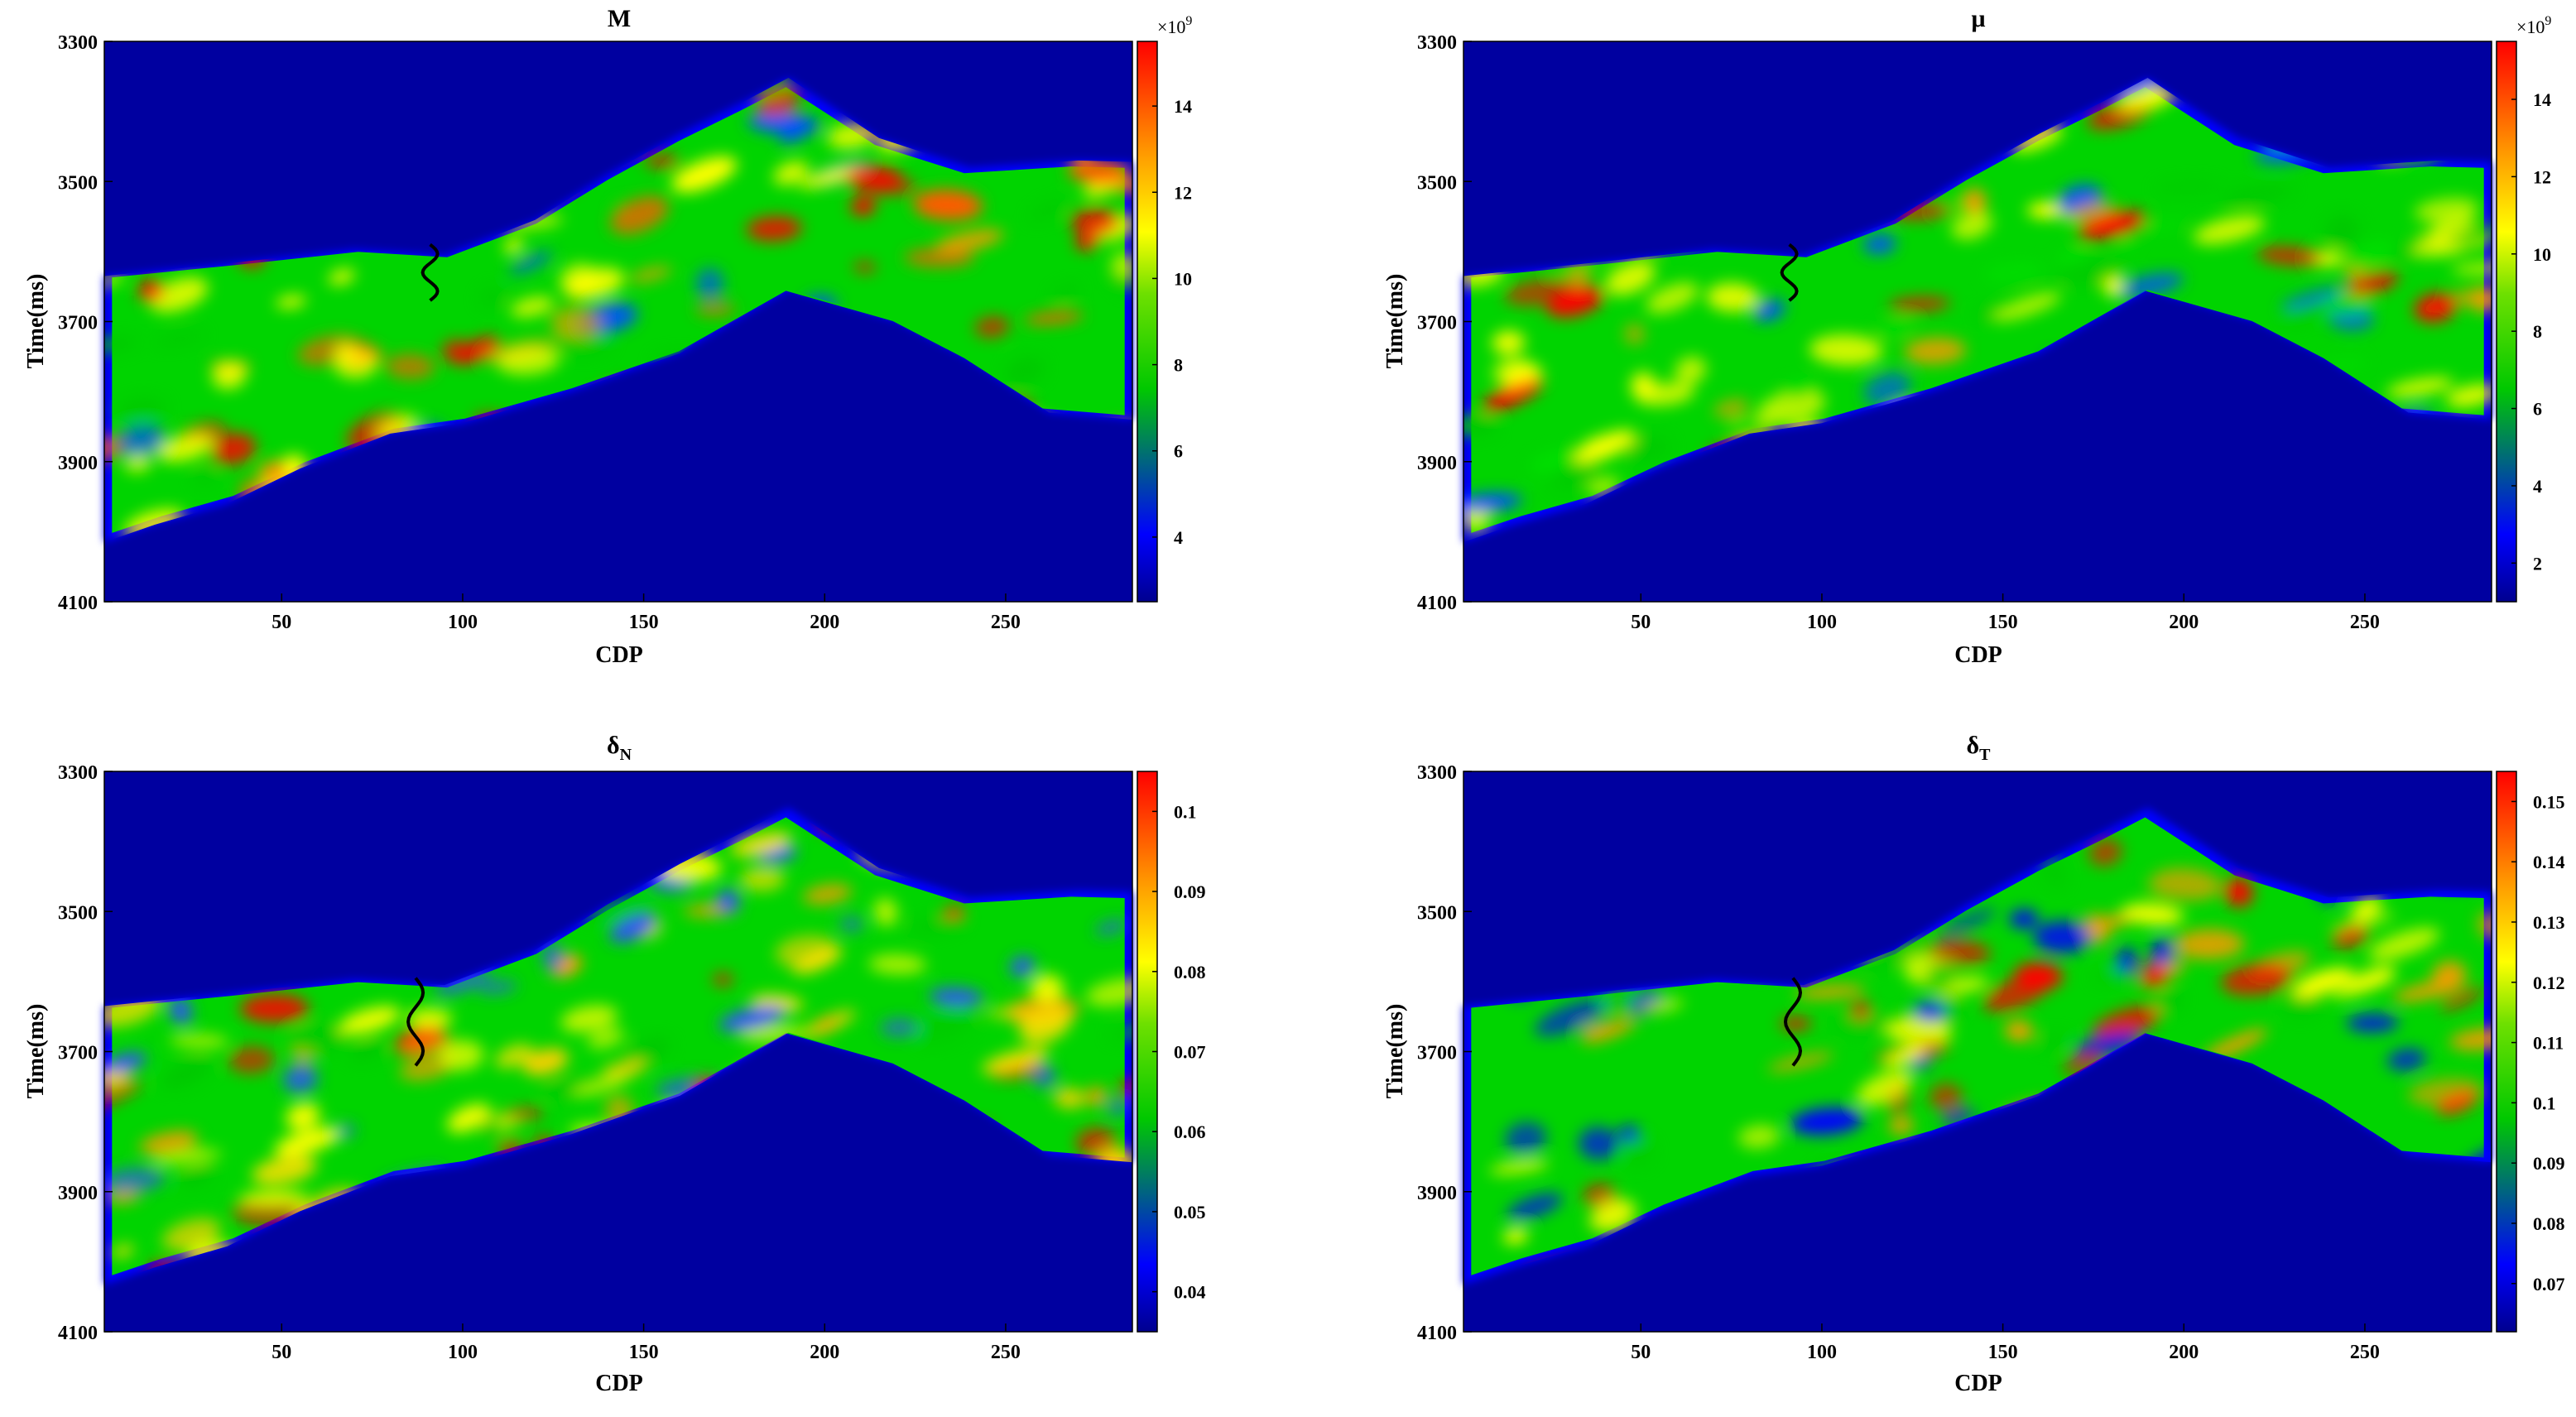 This screenshot has height=1417, width=2576. What do you see at coordinates (2003, 623) in the screenshot?
I see `x-tick-label: 150` at bounding box center [2003, 623].